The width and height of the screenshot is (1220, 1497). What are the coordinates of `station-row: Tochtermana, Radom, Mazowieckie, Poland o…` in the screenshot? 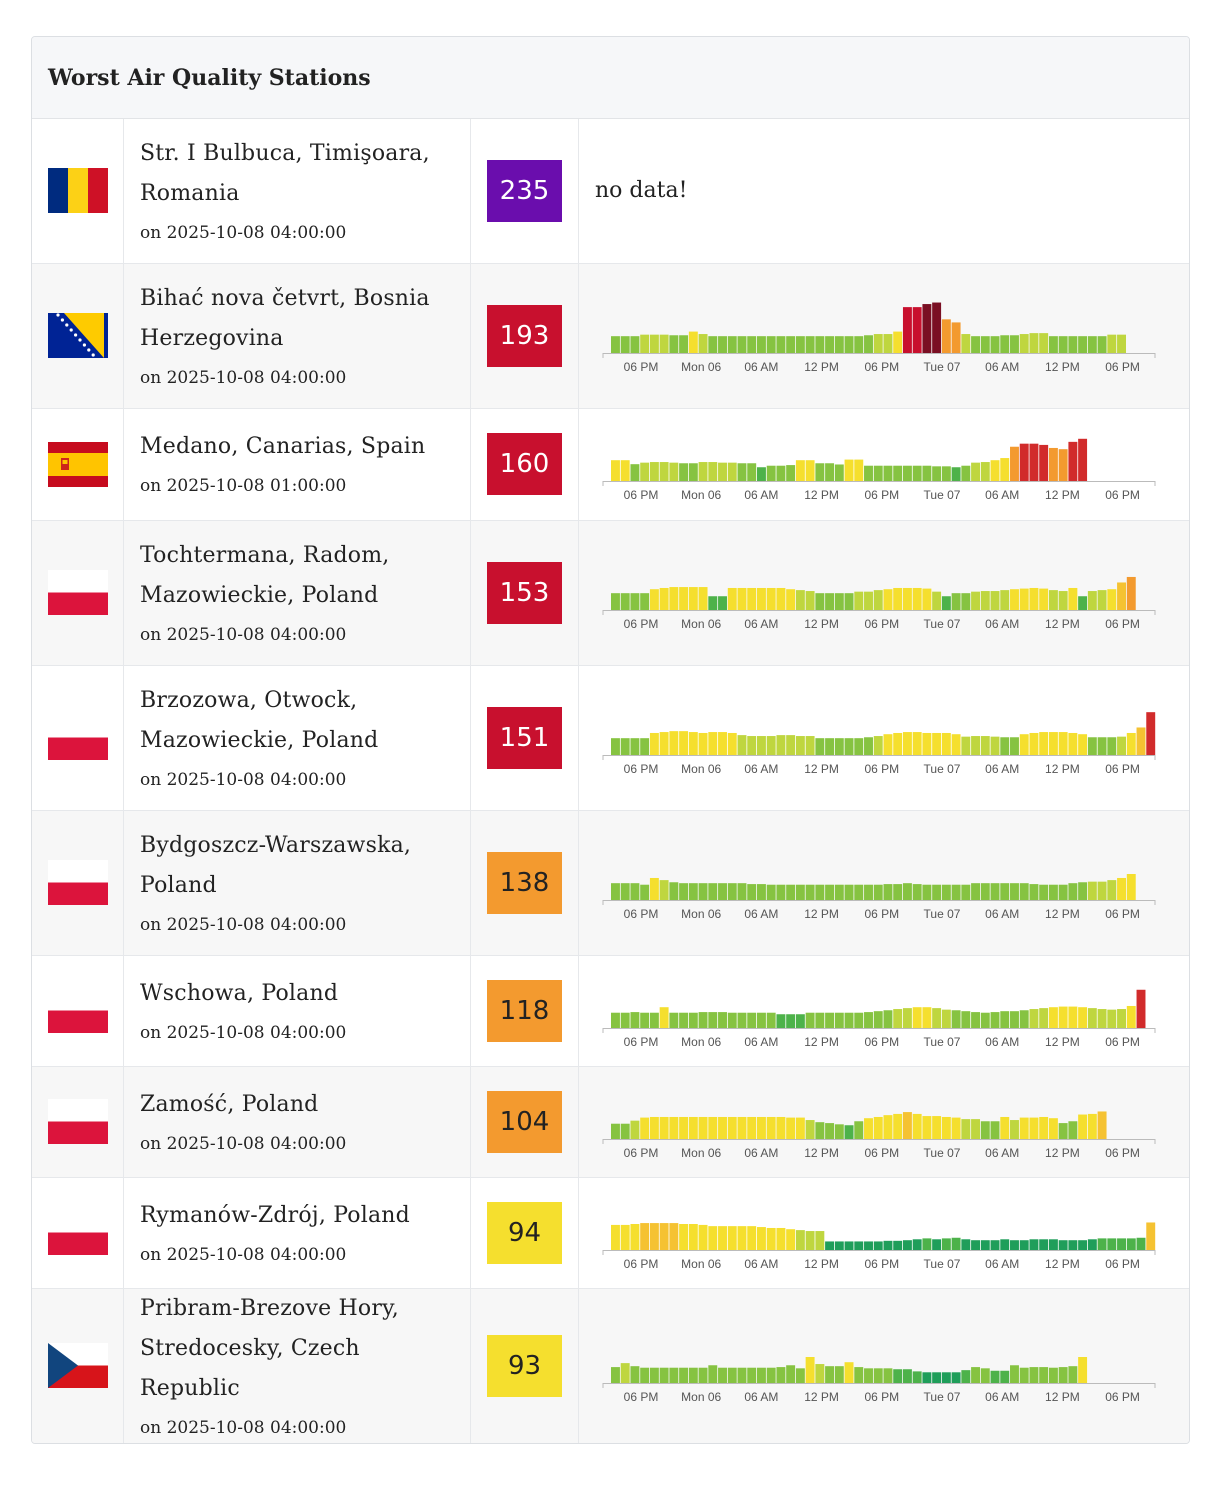 It's located at (610, 592).